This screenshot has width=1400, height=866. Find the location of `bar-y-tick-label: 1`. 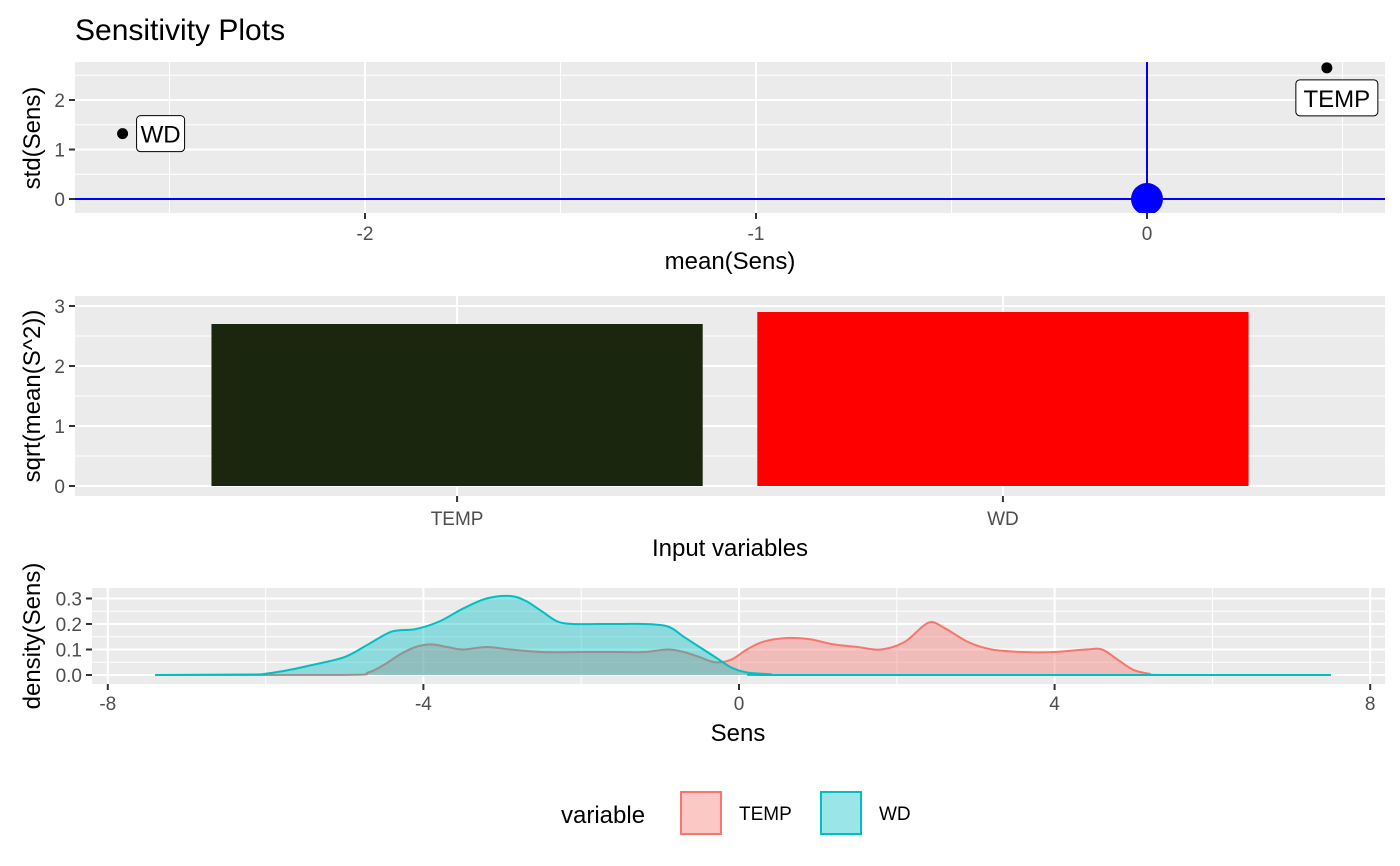

bar-y-tick-label: 1 is located at coordinates (59, 427).